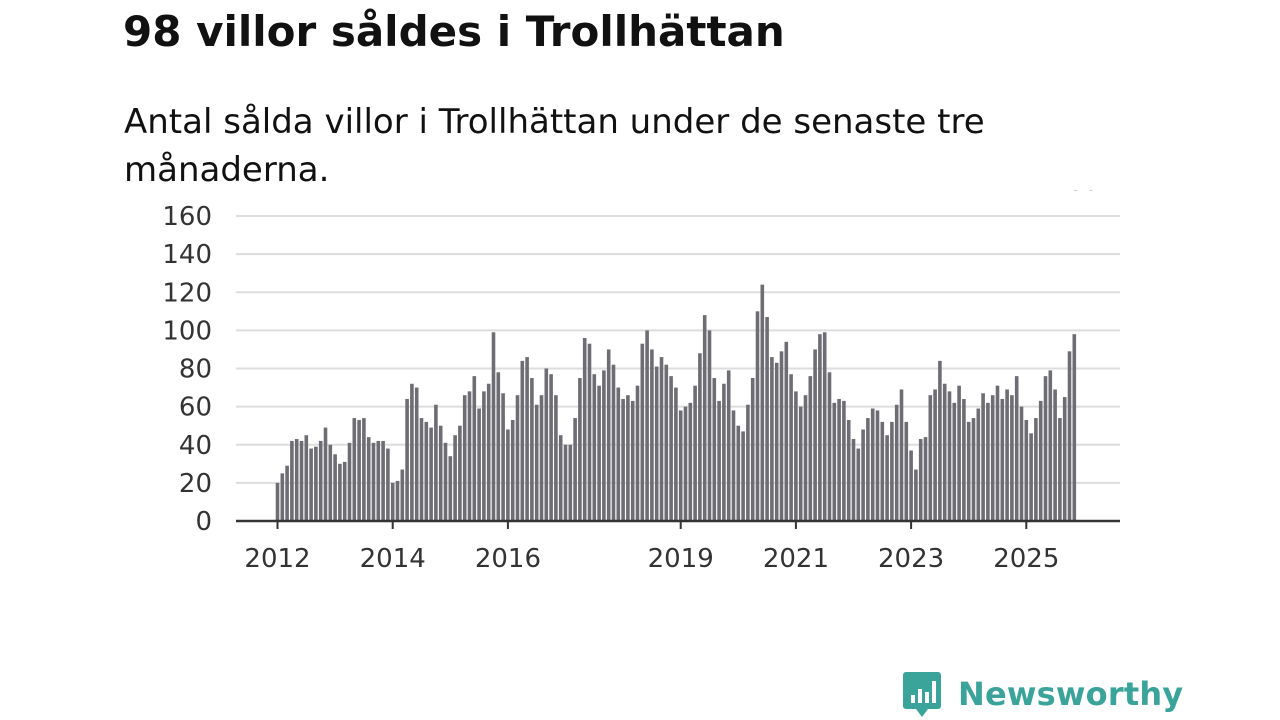 The height and width of the screenshot is (720, 1280). Describe the element at coordinates (1084, 193) in the screenshot. I see `annotations: 98` at that location.